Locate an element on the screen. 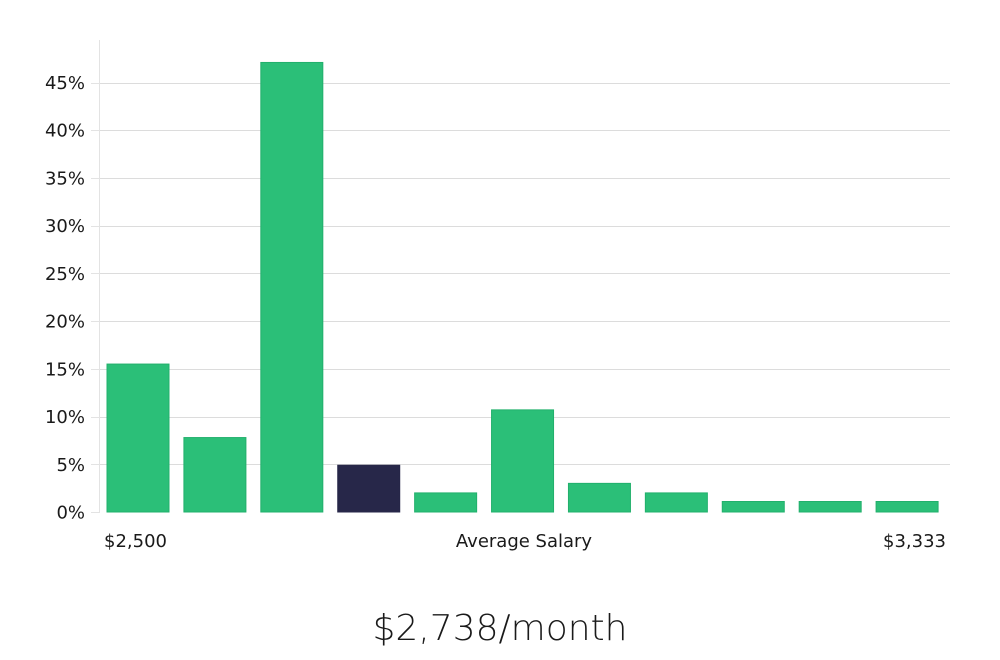 Image resolution: width=1000 pixels, height=660 pixels. y-tick-label: 5% is located at coordinates (70, 465).